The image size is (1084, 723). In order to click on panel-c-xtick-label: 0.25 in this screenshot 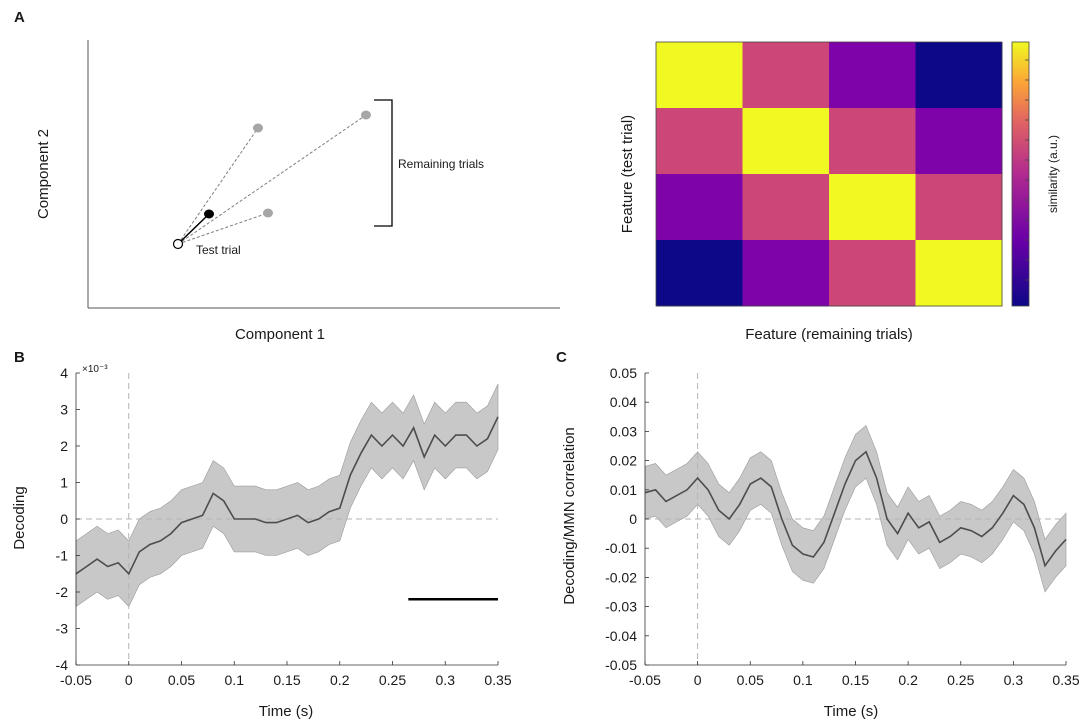, I will do `click(960, 680)`.